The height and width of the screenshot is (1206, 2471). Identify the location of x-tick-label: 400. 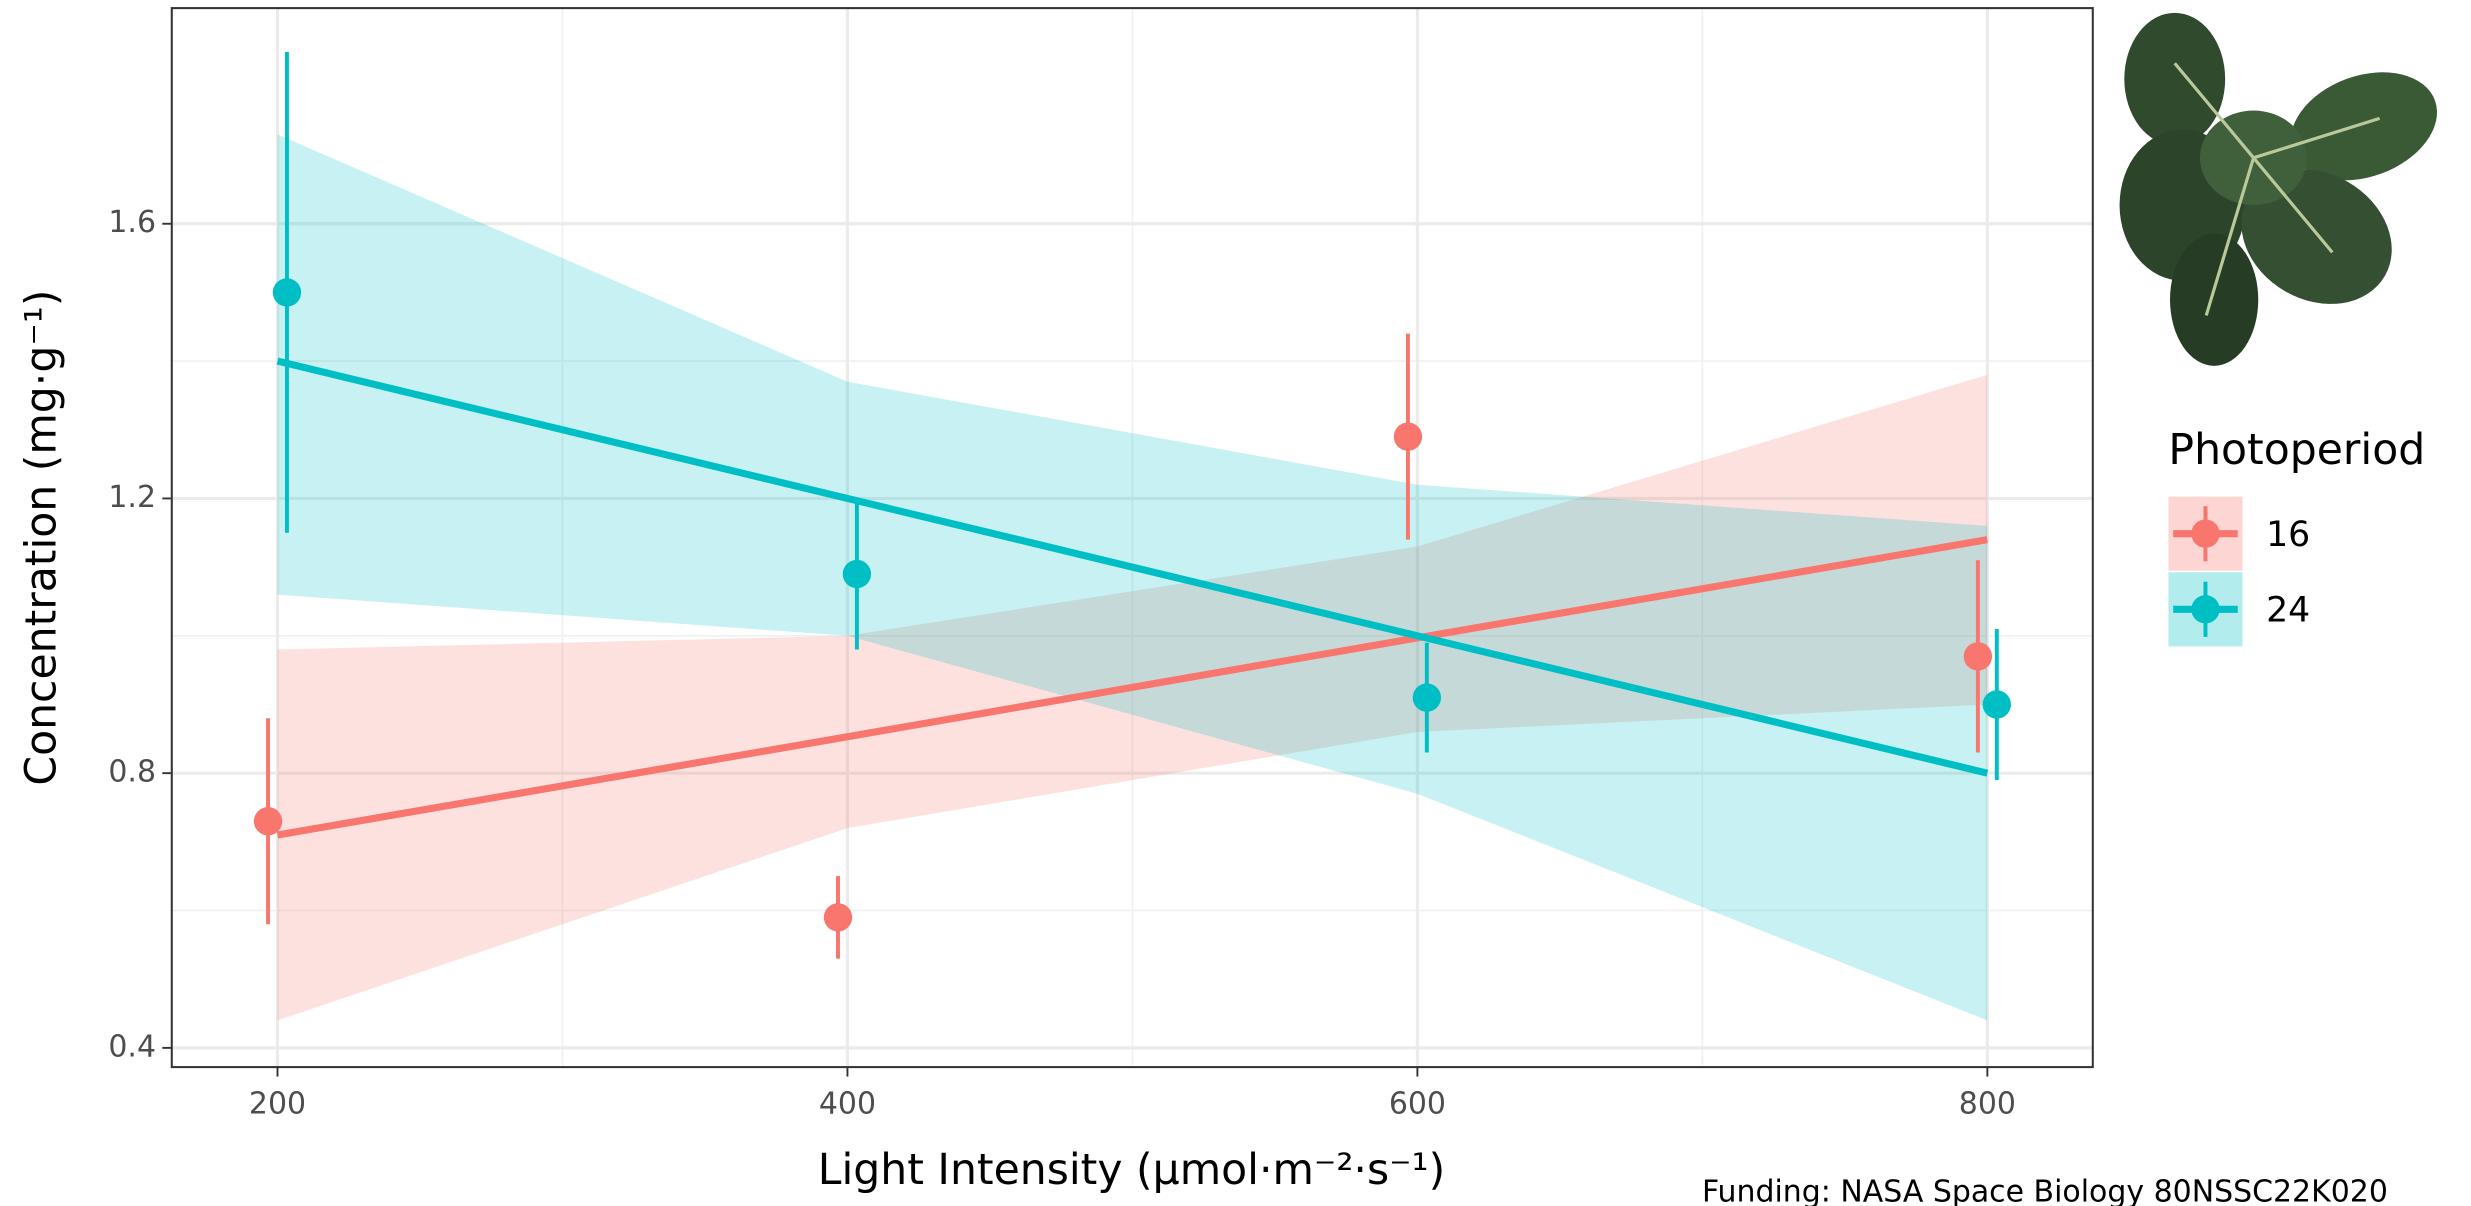
(847, 1103).